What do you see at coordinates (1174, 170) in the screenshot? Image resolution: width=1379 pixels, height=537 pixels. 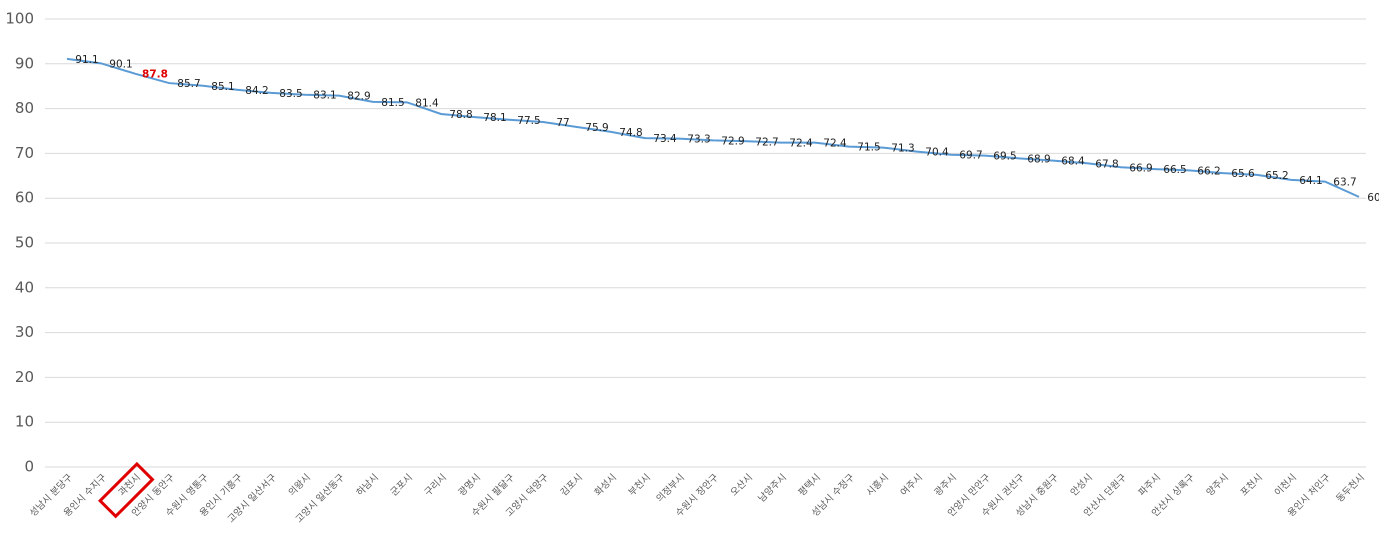 I see `data-label: 66.5` at bounding box center [1174, 170].